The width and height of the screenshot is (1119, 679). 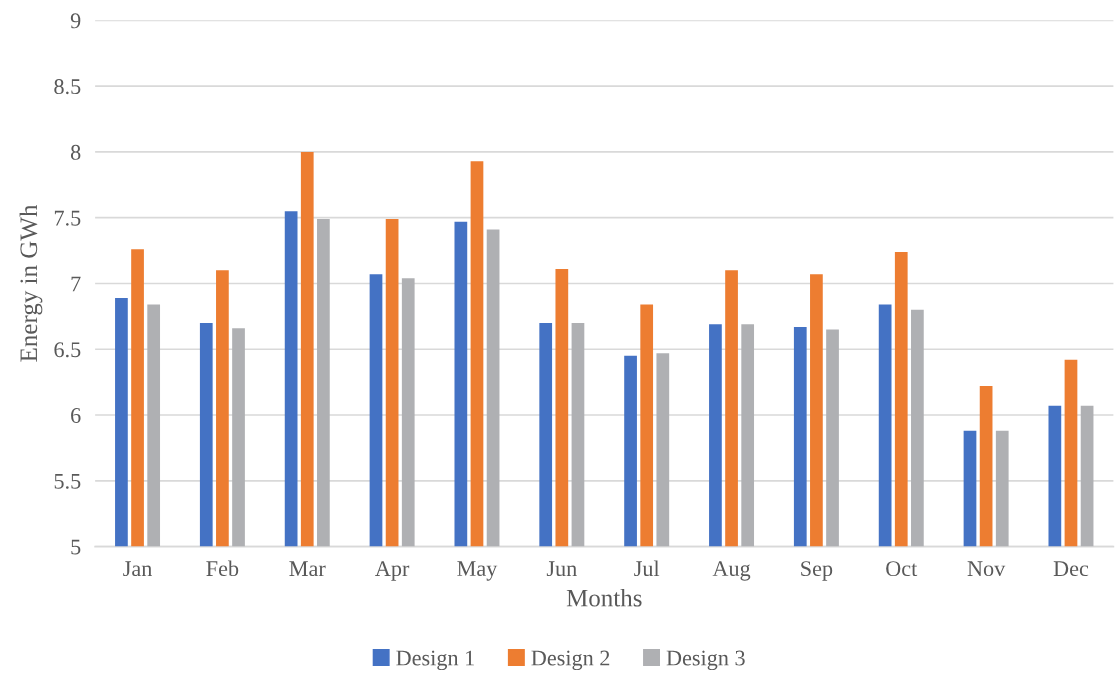 What do you see at coordinates (647, 568) in the screenshot?
I see `x-tick-label: Jul` at bounding box center [647, 568].